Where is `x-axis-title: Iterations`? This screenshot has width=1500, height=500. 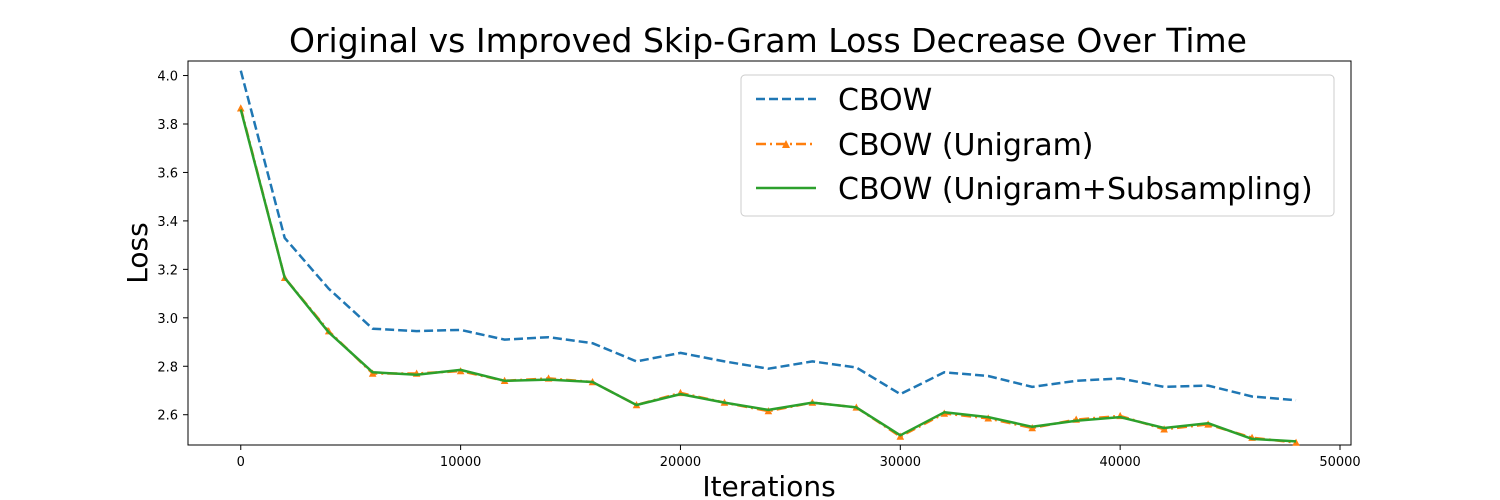 x-axis-title: Iterations is located at coordinates (768, 485).